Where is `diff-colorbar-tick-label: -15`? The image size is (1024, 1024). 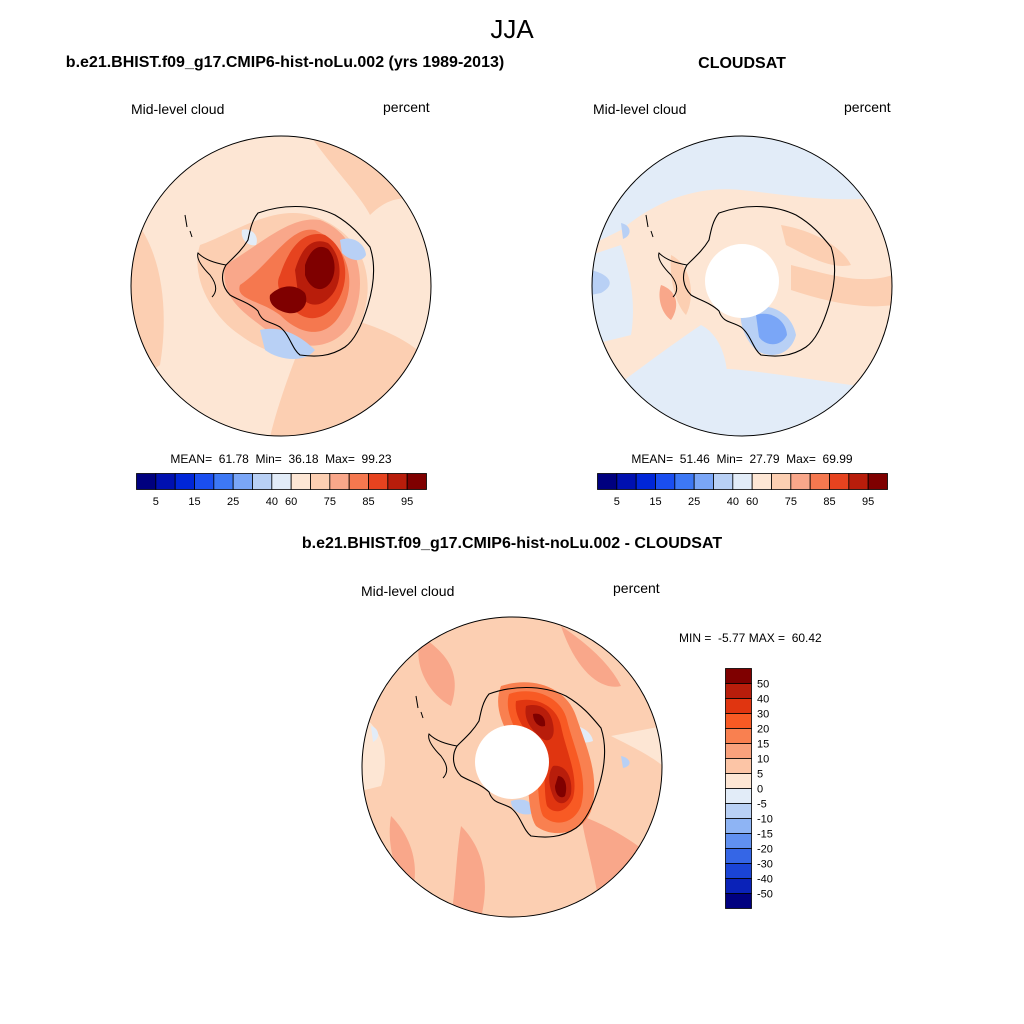 diff-colorbar-tick-label: -15 is located at coordinates (765, 835).